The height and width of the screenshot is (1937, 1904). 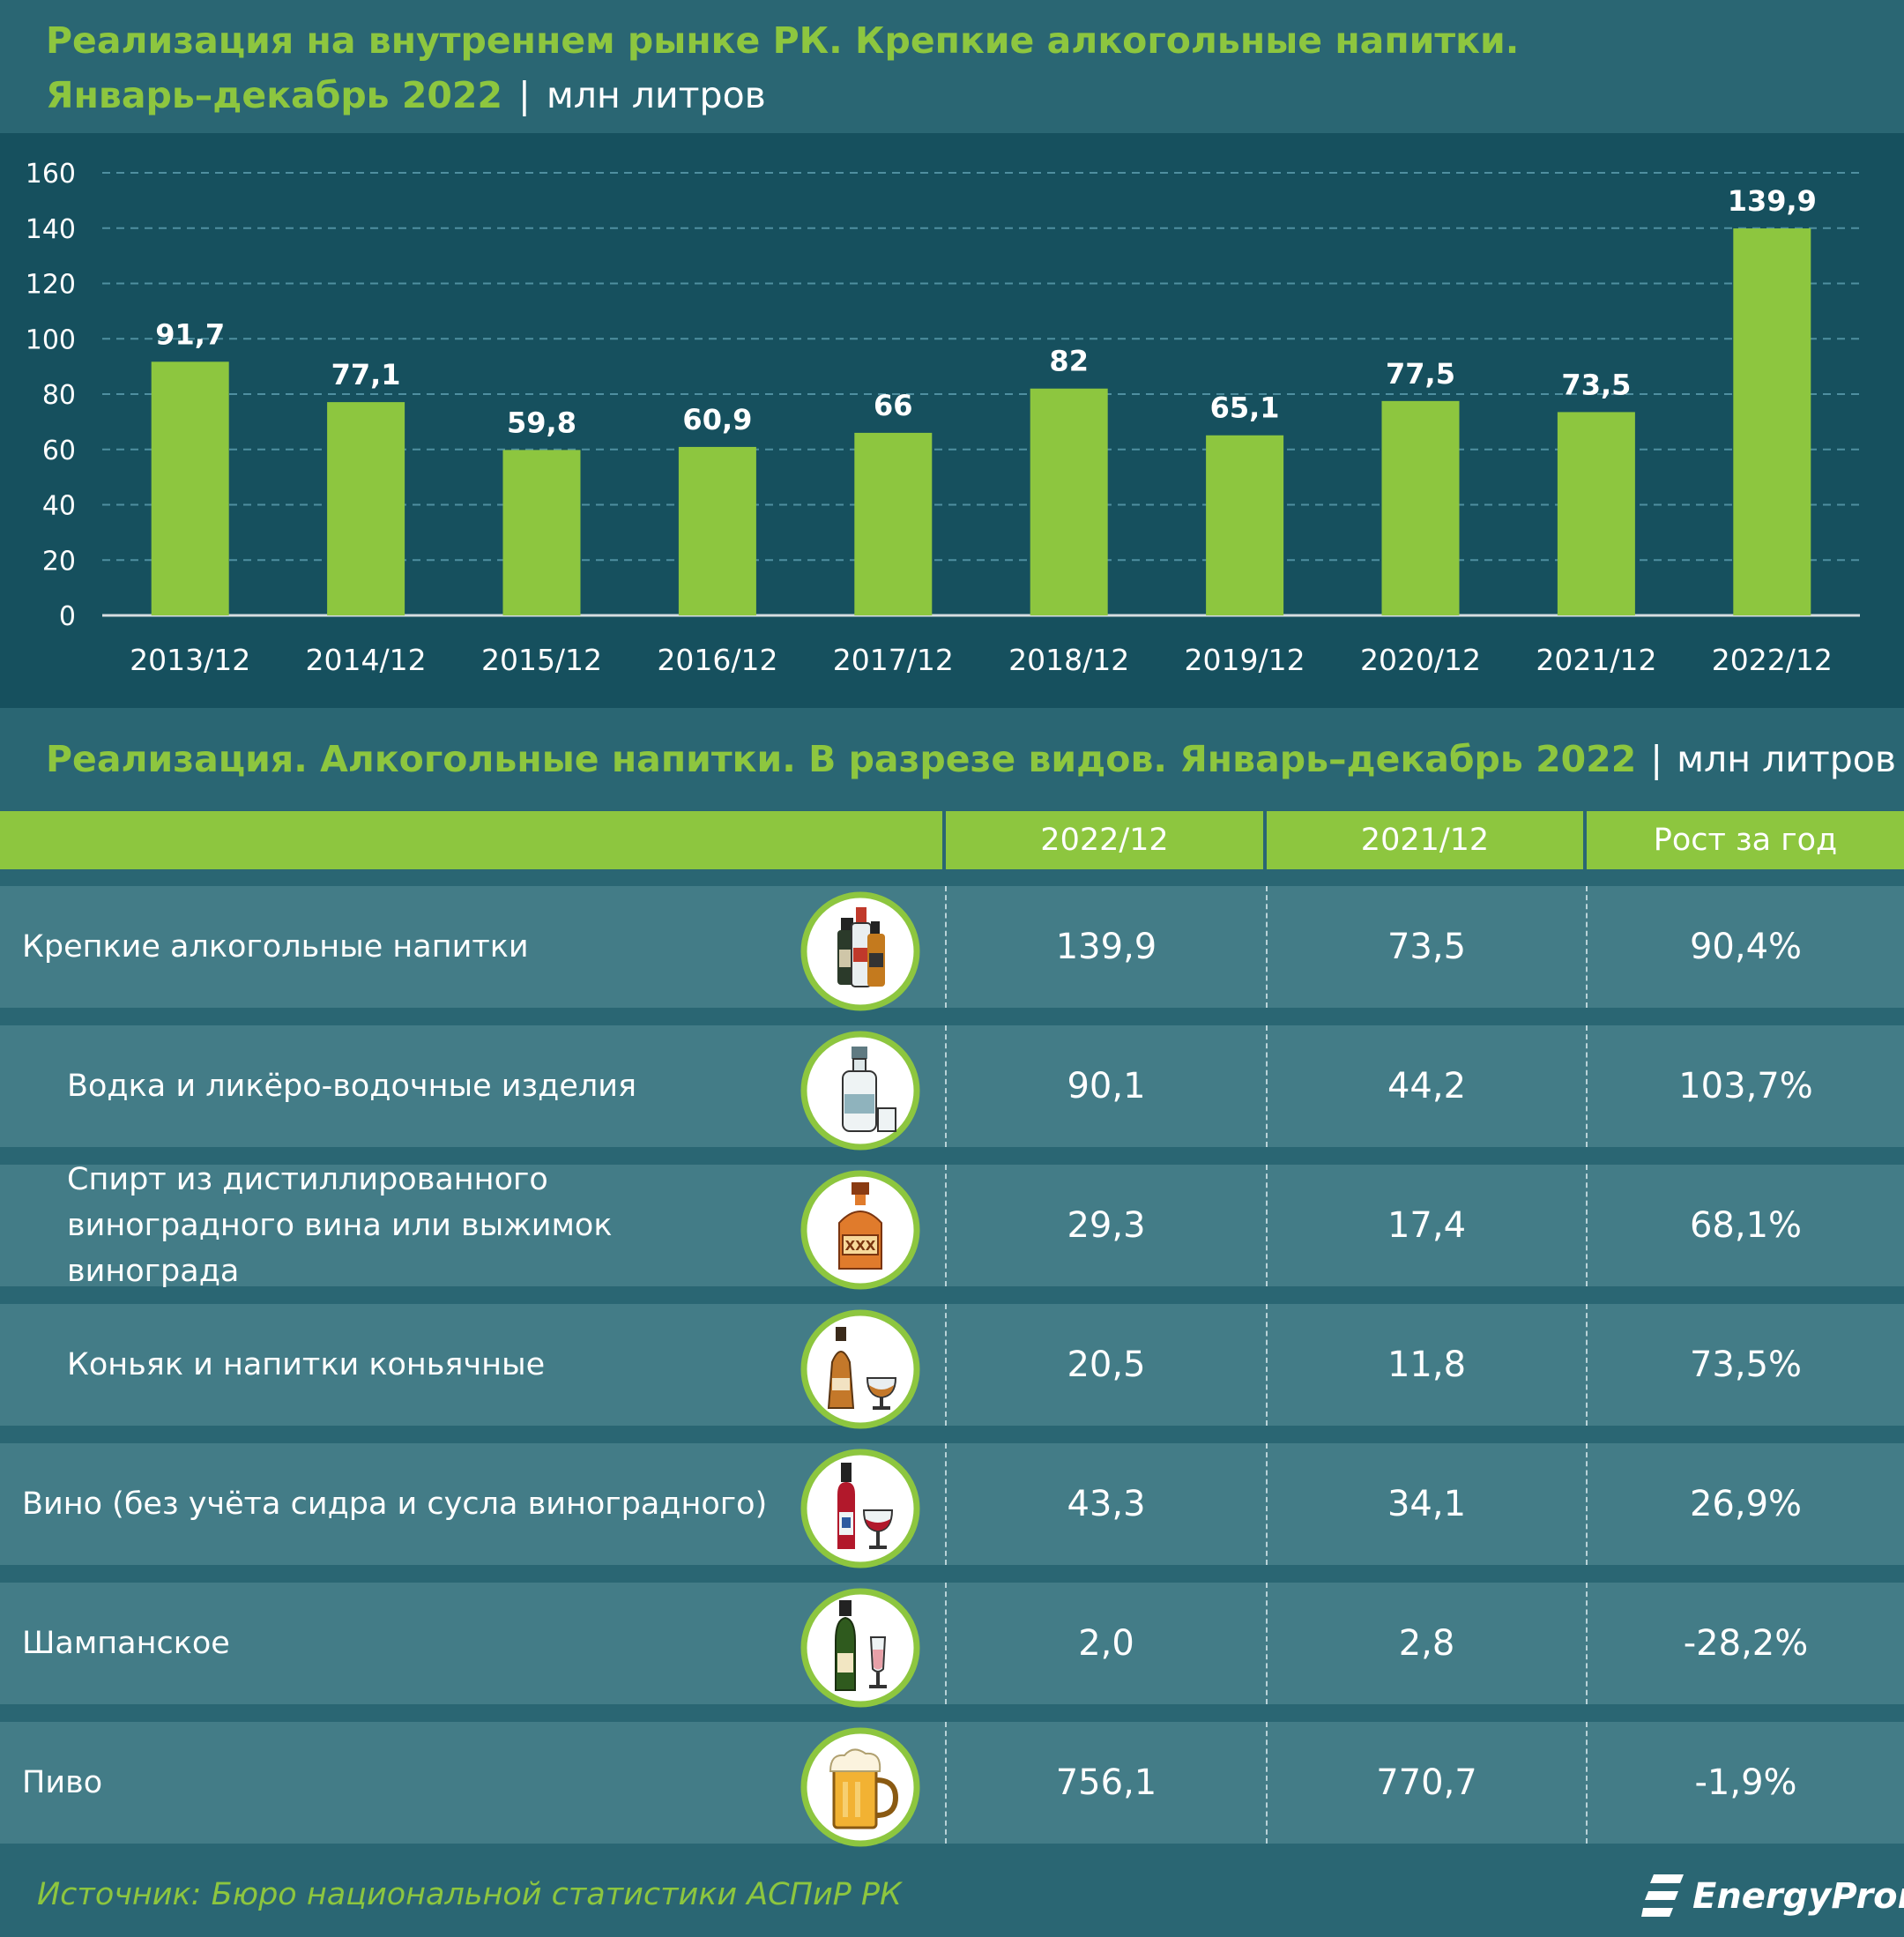 I want to click on data-label: 91,7, so click(x=190, y=334).